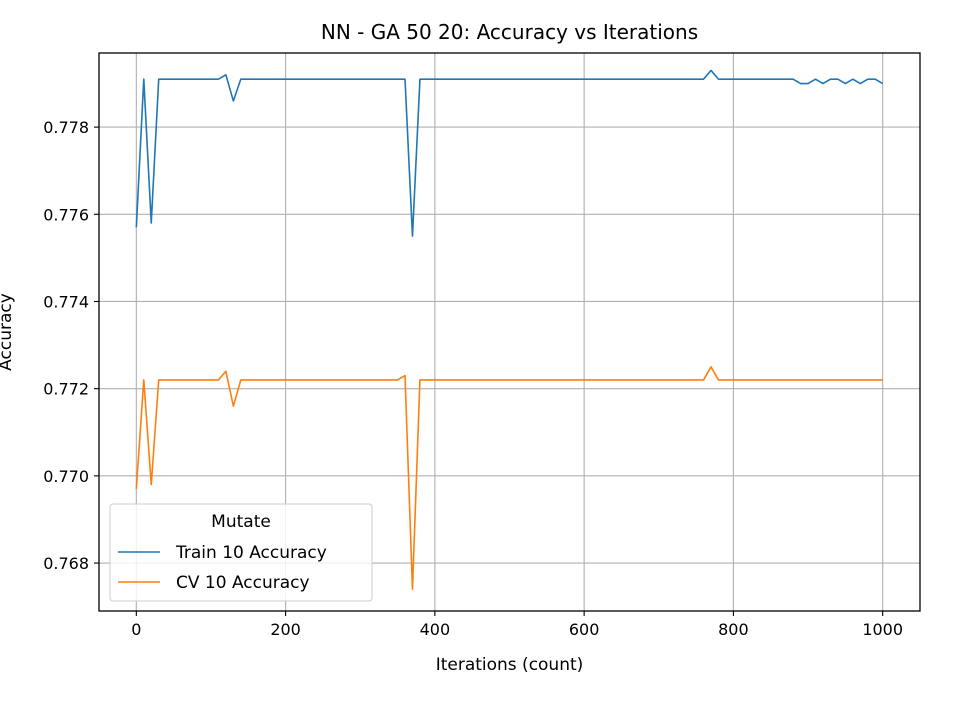  Describe the element at coordinates (66, 476) in the screenshot. I see `y-tick-label: 0.770` at that location.